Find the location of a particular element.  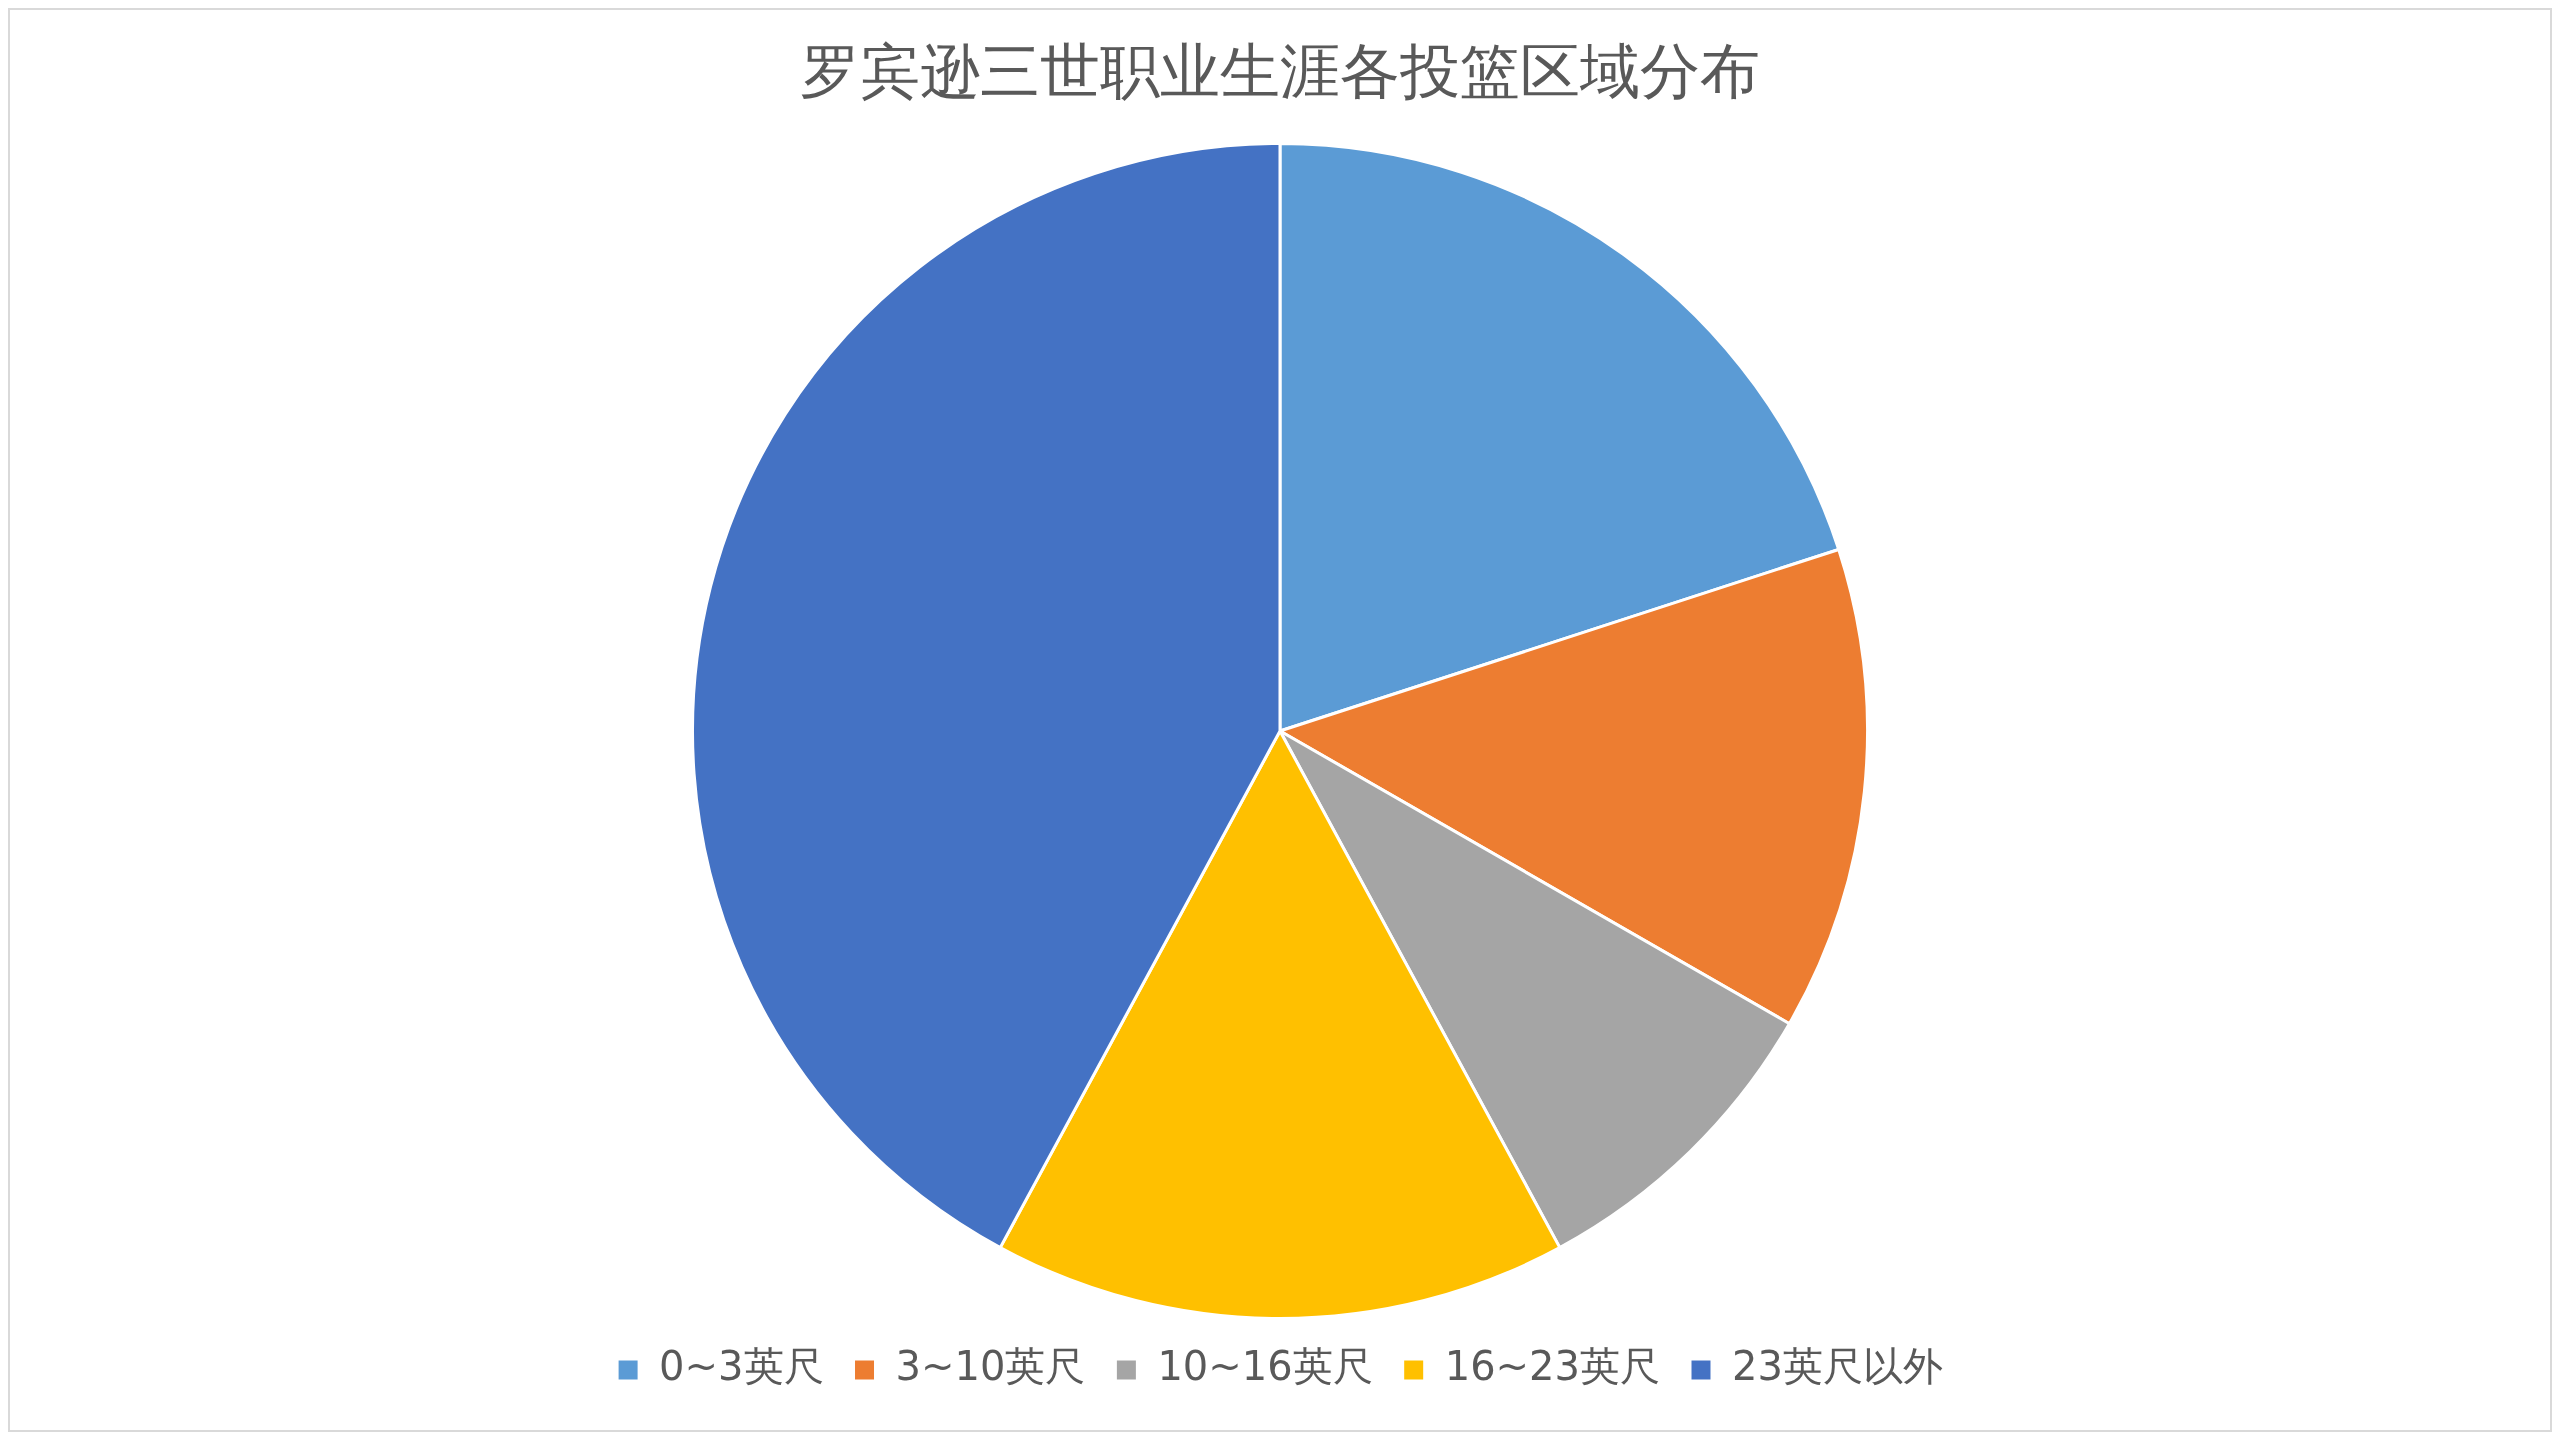

legend-label: 23英尺以外 is located at coordinates (1837, 1366).